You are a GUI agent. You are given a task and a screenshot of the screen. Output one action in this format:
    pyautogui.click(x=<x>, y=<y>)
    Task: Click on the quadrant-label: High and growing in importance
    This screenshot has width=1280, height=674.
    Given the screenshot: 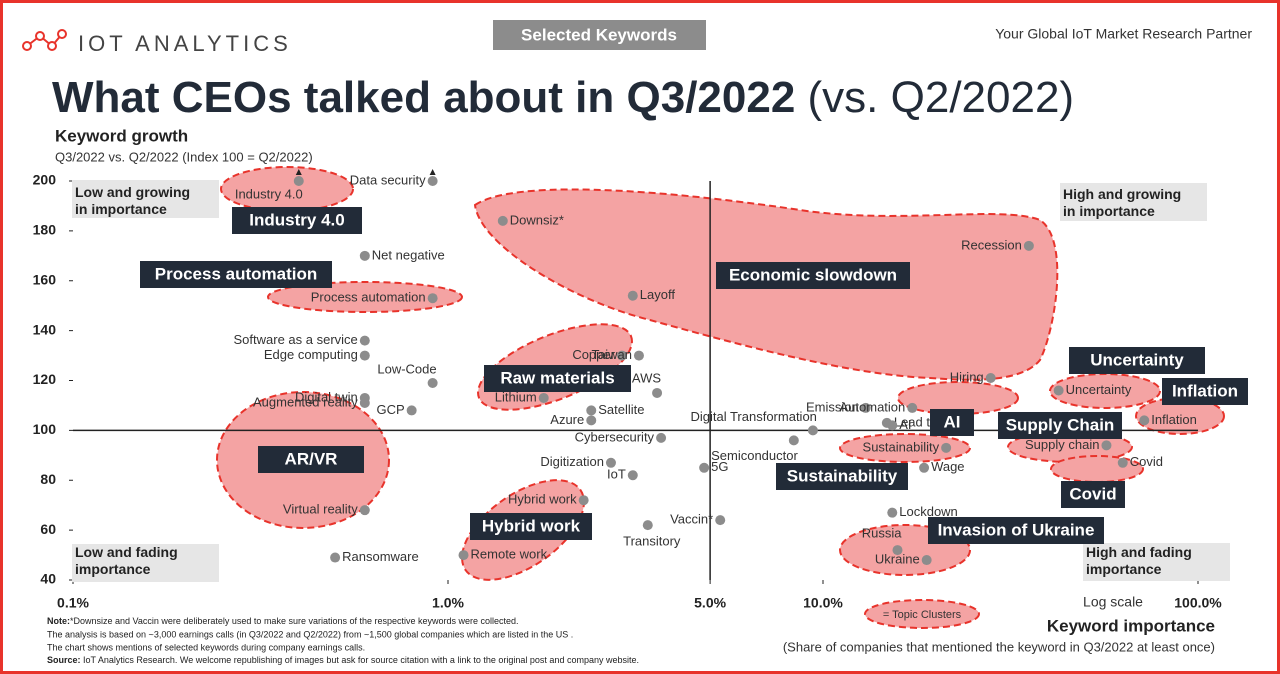 What is the action you would take?
    pyautogui.click(x=1122, y=202)
    